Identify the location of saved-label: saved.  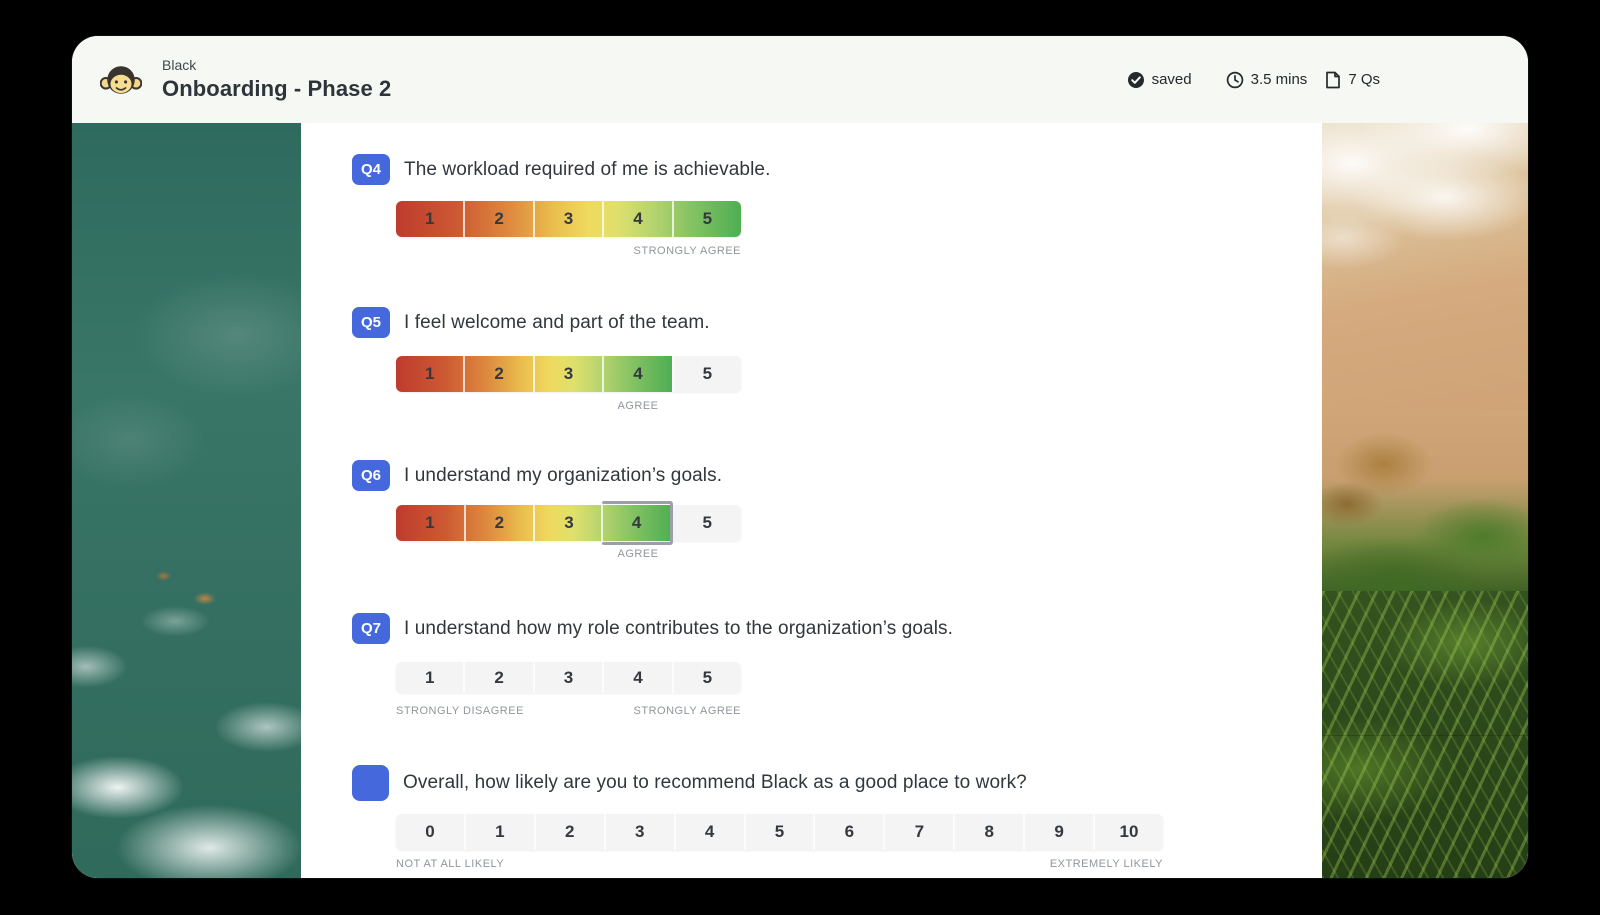
(1171, 79).